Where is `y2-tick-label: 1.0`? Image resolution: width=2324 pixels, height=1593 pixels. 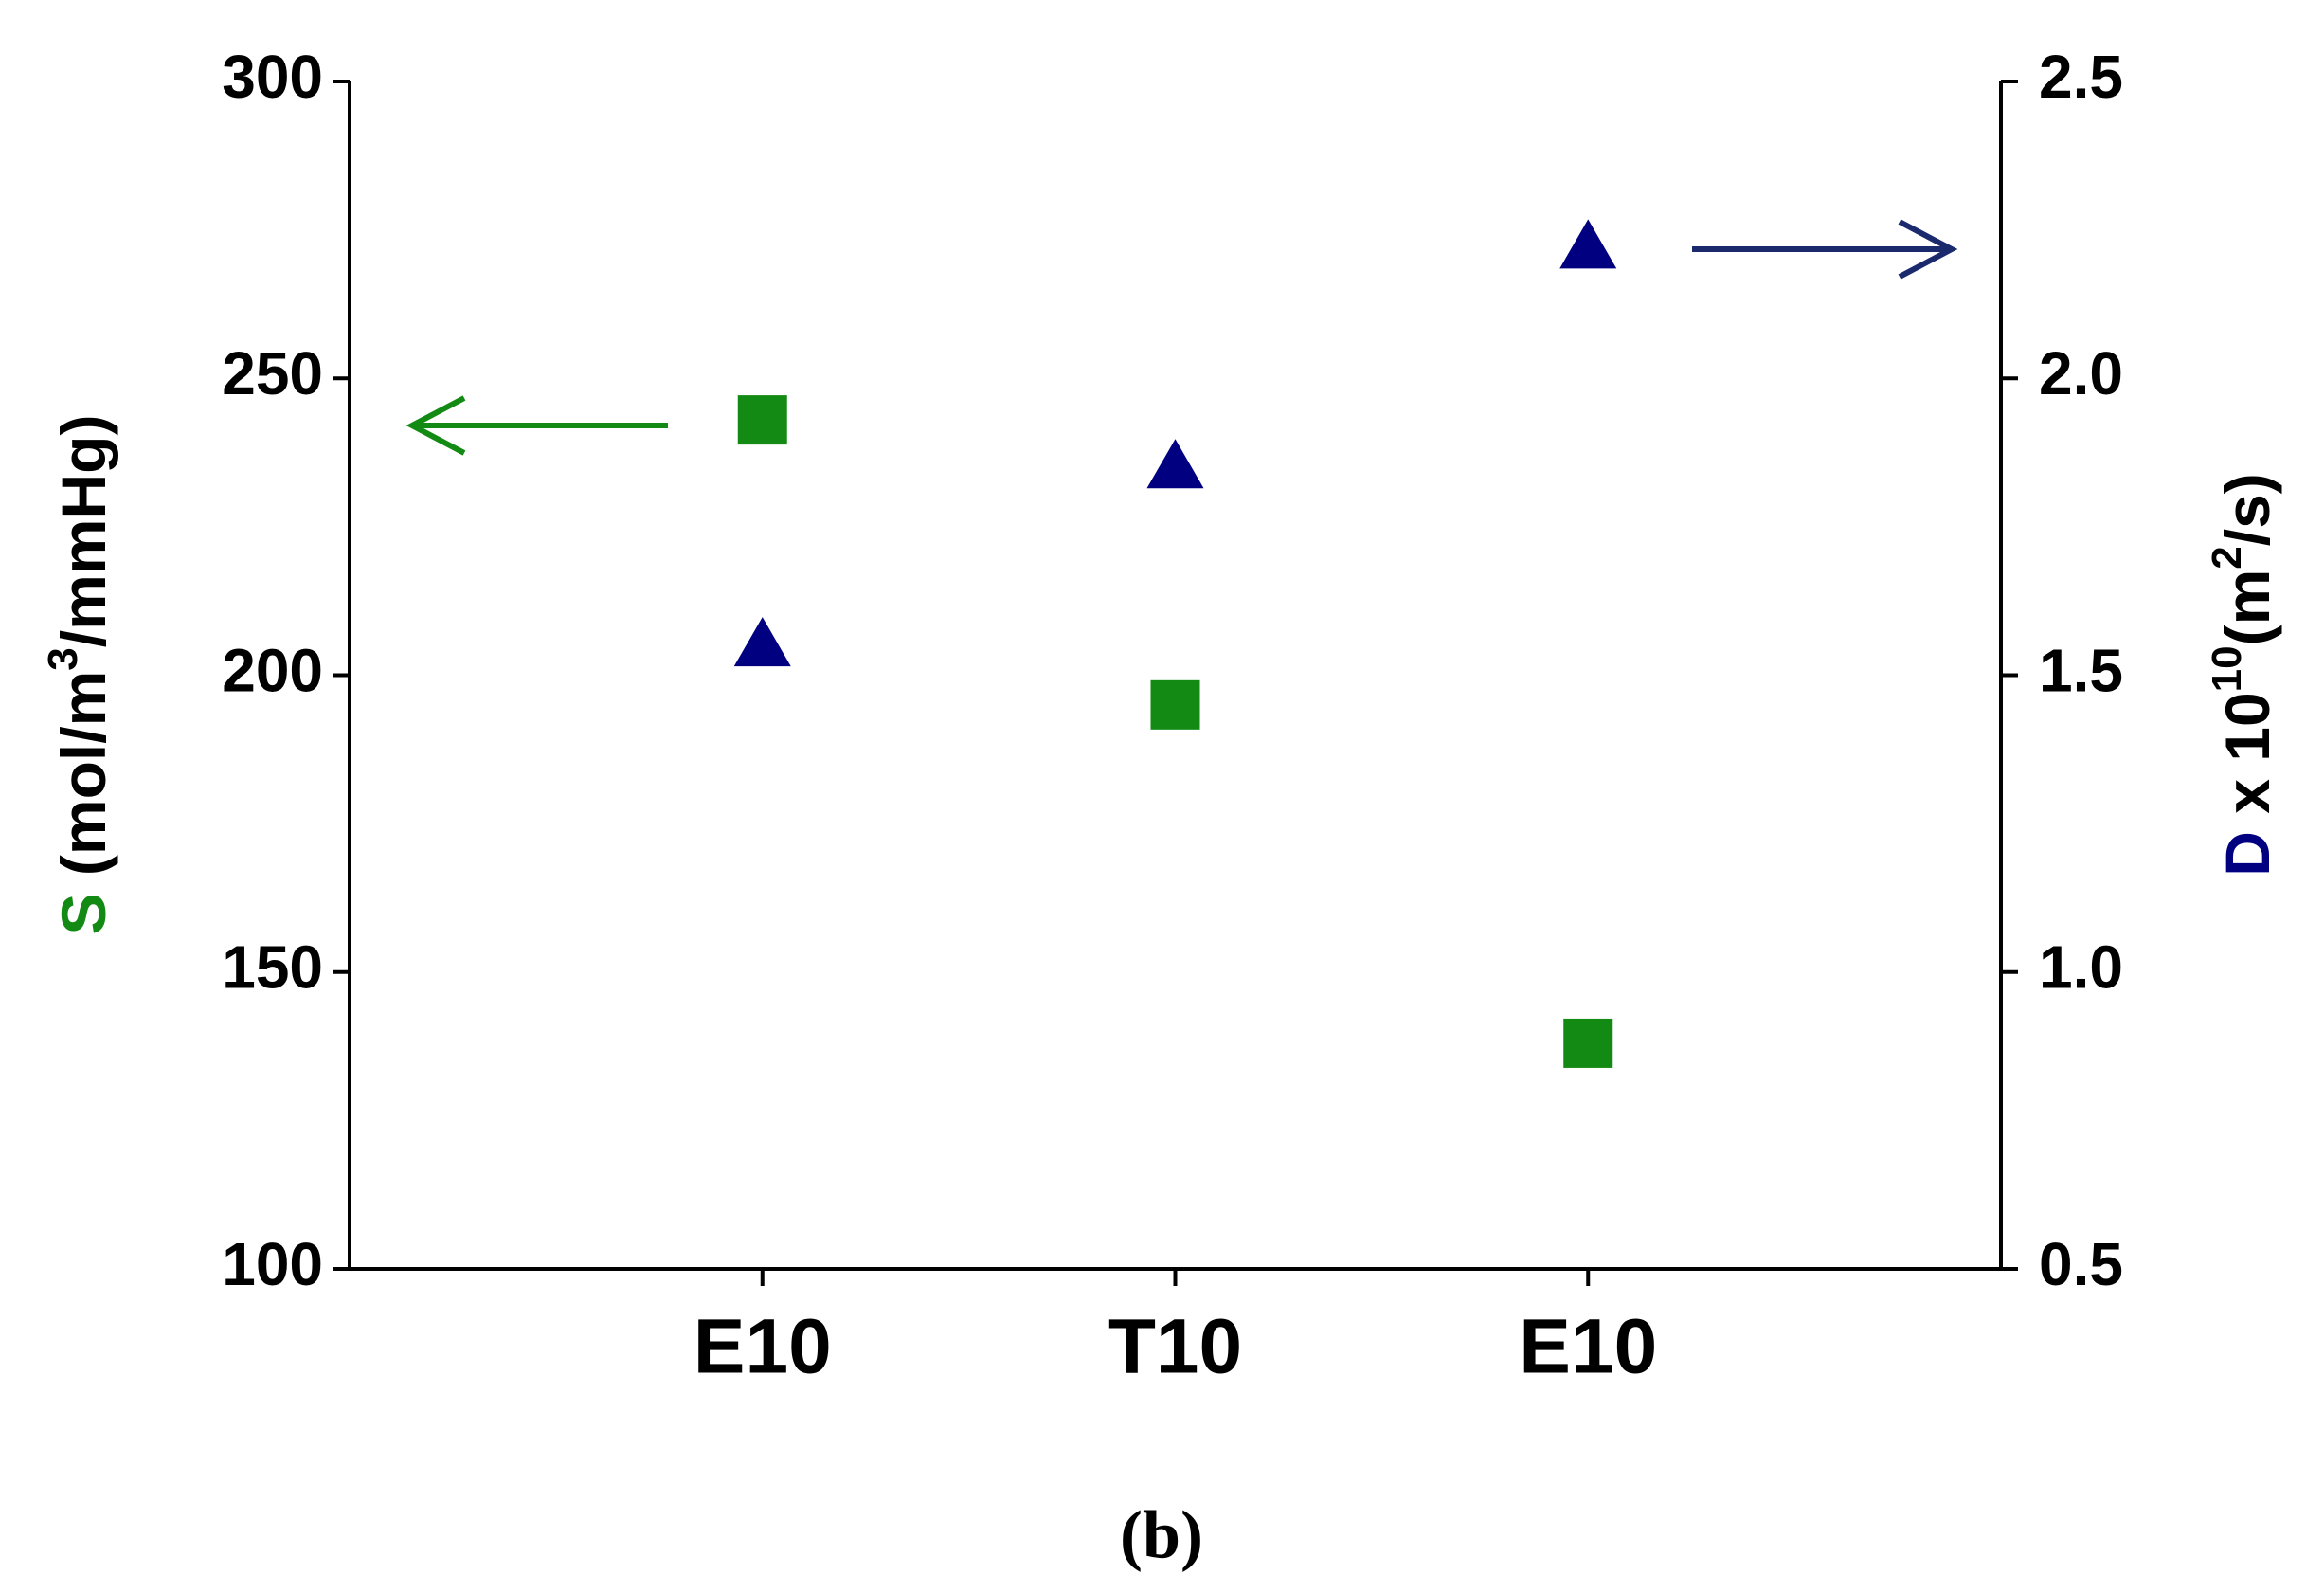 y2-tick-label: 1.0 is located at coordinates (2081, 967).